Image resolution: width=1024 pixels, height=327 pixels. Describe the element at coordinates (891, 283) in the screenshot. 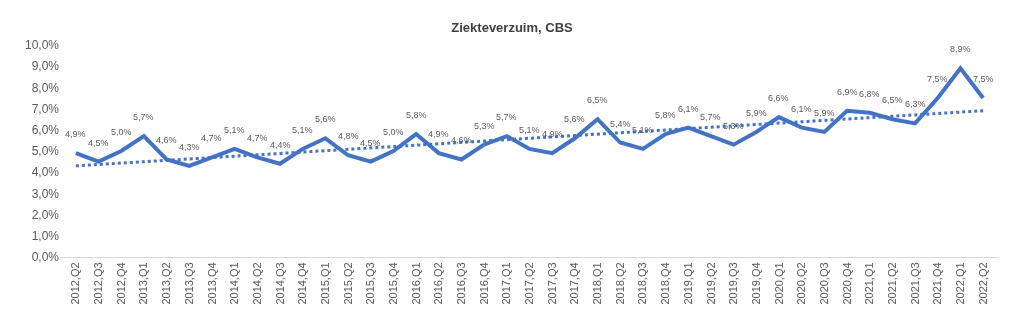

I see `x-tick-label: 2021,Q2` at that location.